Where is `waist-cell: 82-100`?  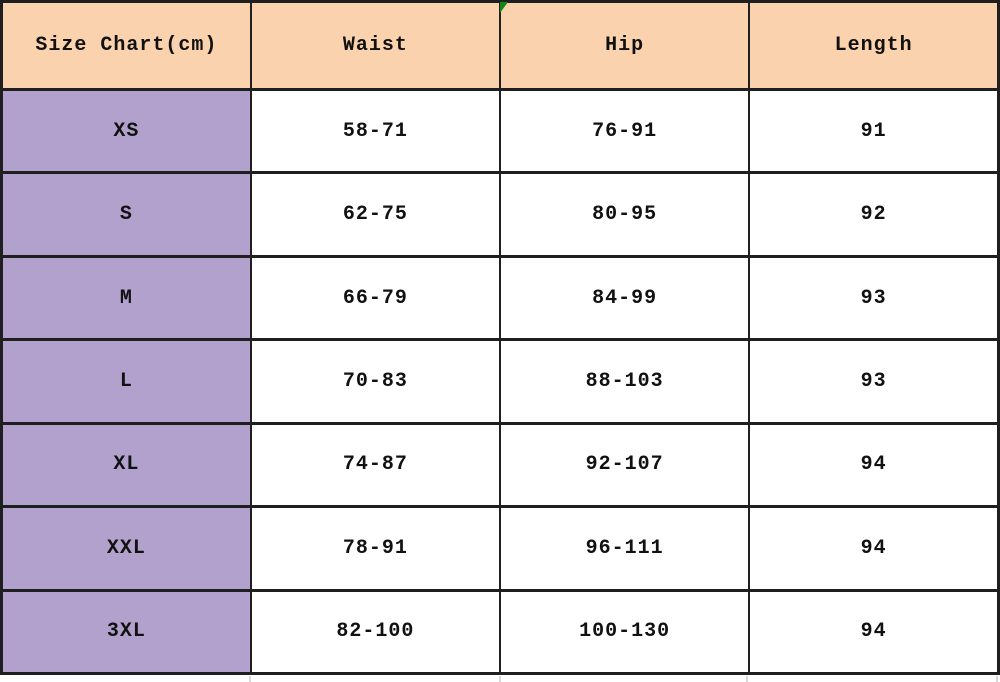
waist-cell: 82-100 is located at coordinates (375, 632).